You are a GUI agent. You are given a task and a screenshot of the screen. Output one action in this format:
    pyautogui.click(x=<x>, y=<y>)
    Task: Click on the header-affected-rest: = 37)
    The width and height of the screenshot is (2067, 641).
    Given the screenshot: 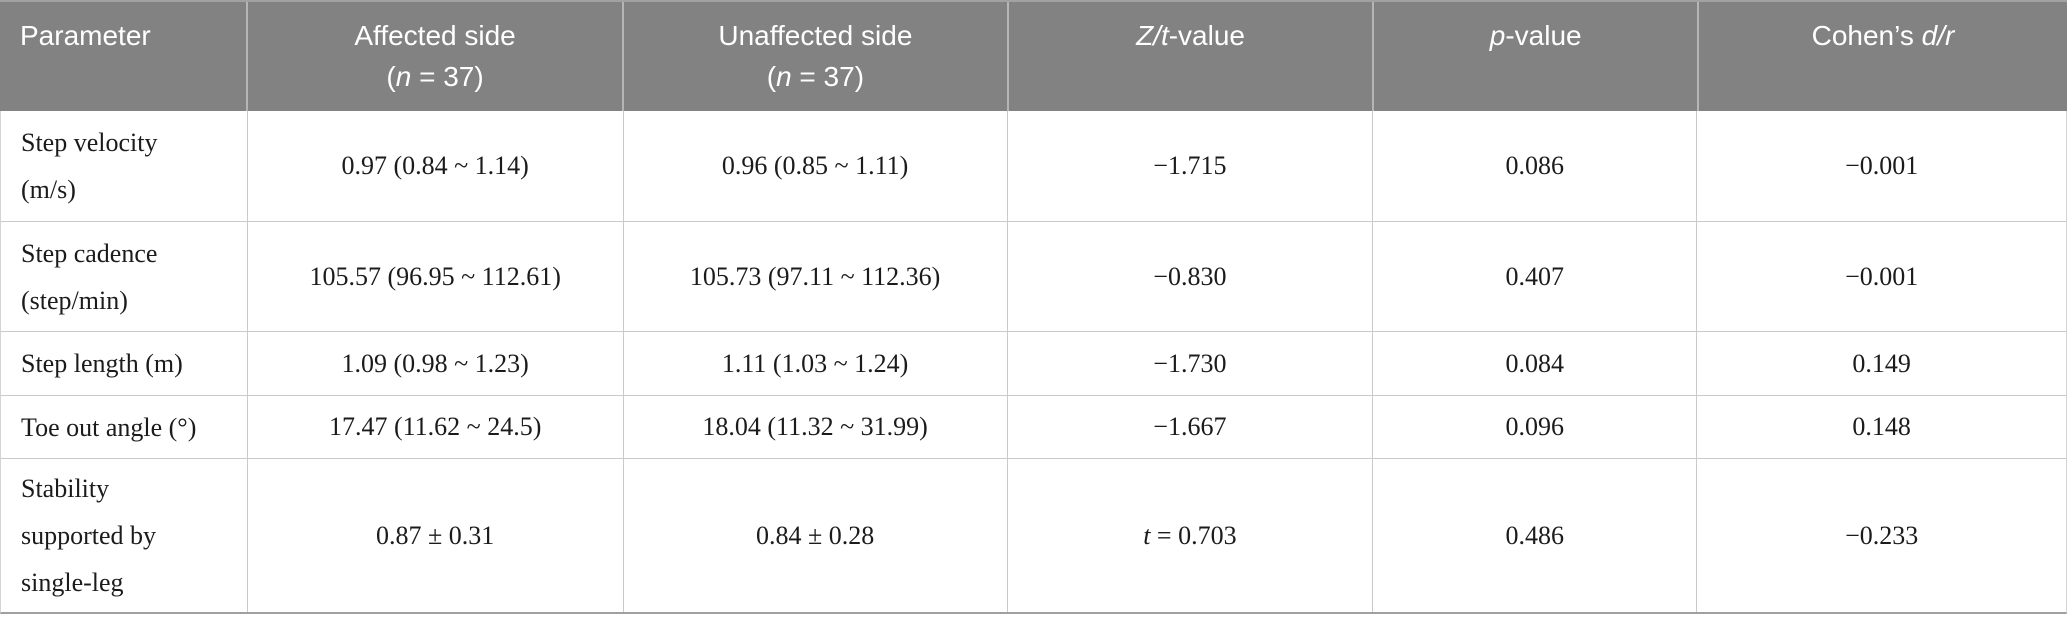 What is the action you would take?
    pyautogui.click(x=447, y=76)
    